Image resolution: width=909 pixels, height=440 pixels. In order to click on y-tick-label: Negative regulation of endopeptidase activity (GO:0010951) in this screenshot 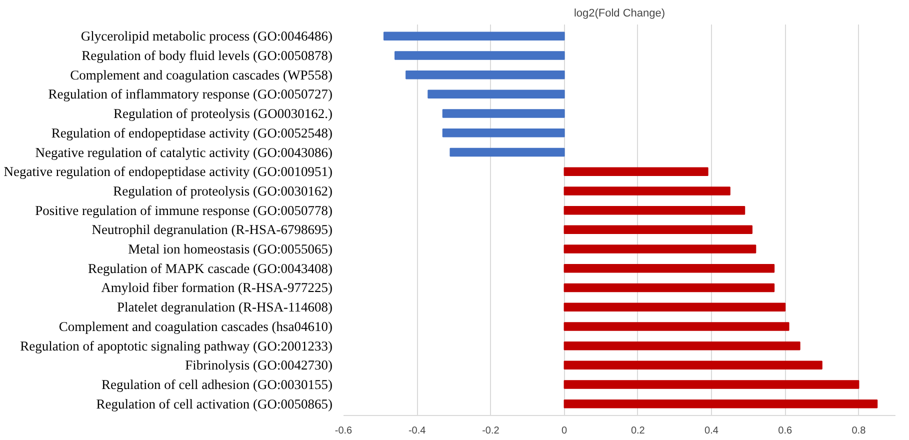, I will do `click(168, 172)`.